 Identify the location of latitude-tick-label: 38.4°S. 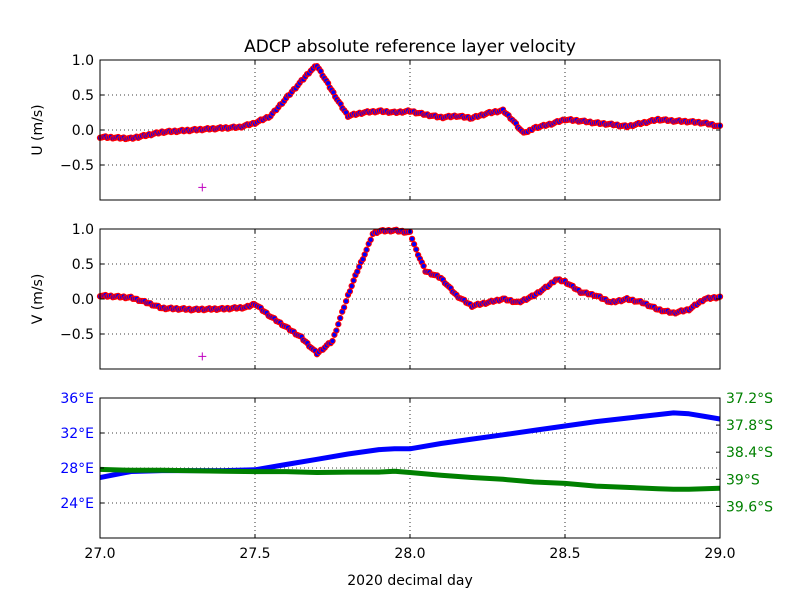
(749, 453).